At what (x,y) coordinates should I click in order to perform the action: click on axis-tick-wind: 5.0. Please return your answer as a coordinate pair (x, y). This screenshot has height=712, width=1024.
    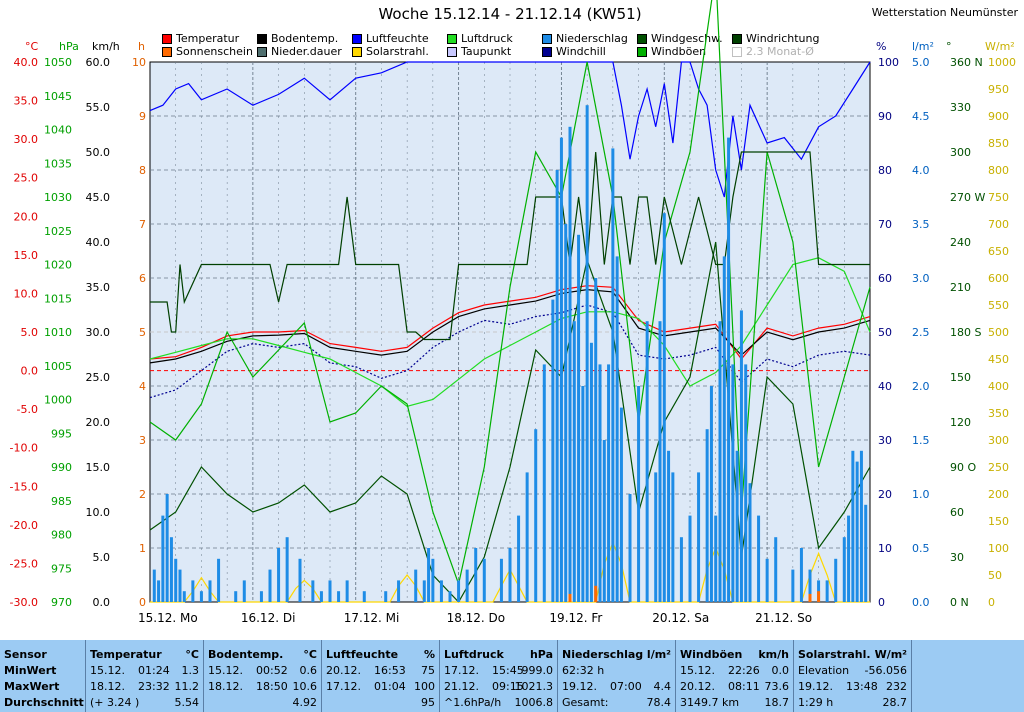
    Looking at the image, I should click on (102, 557).